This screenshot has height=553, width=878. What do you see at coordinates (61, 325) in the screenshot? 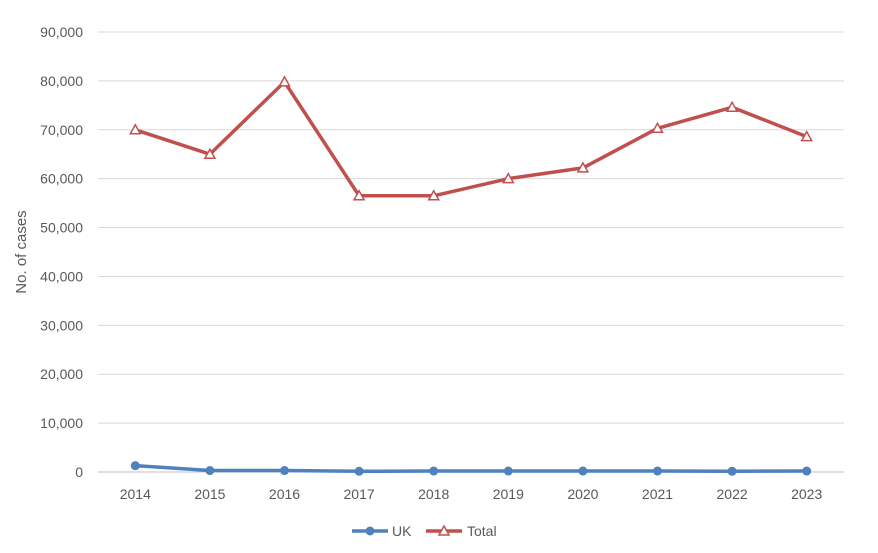
I see `y-tick-label: 30,000` at bounding box center [61, 325].